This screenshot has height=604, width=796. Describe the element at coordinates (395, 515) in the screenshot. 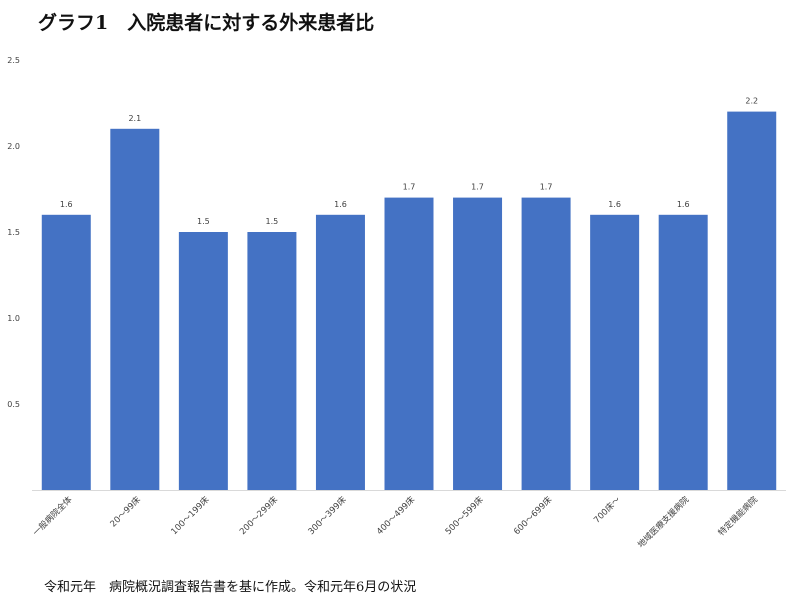

I see `x-tick-label: 400～499床` at that location.